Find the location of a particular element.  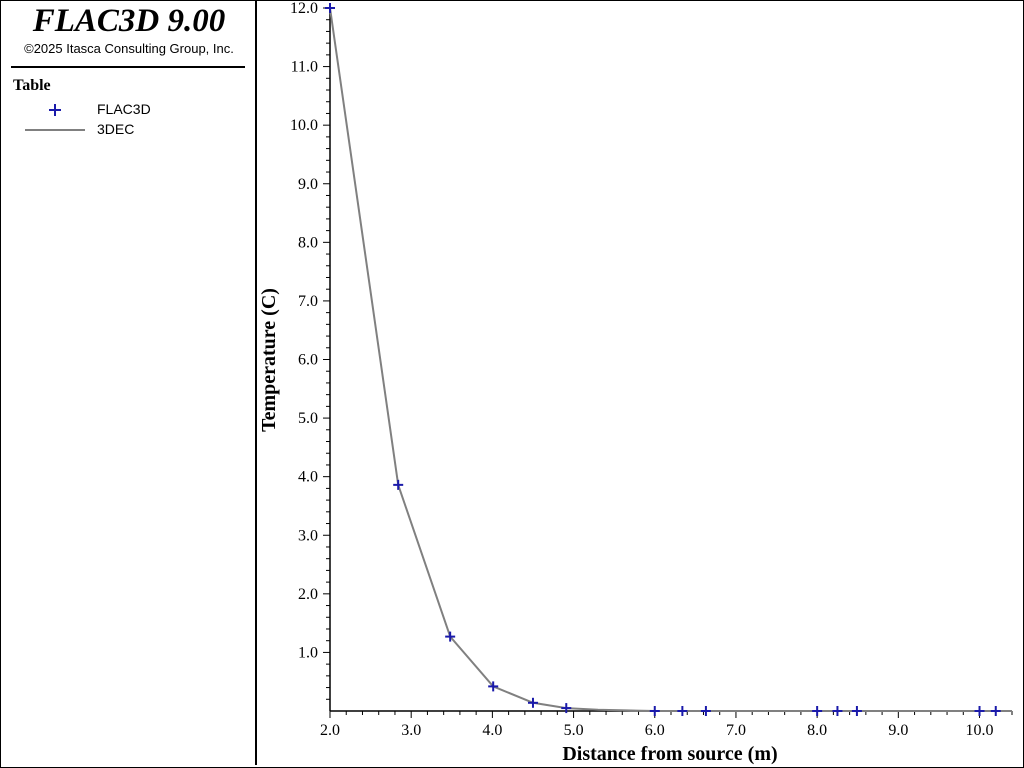

y-tick-label: 1.0 is located at coordinates (308, 652).